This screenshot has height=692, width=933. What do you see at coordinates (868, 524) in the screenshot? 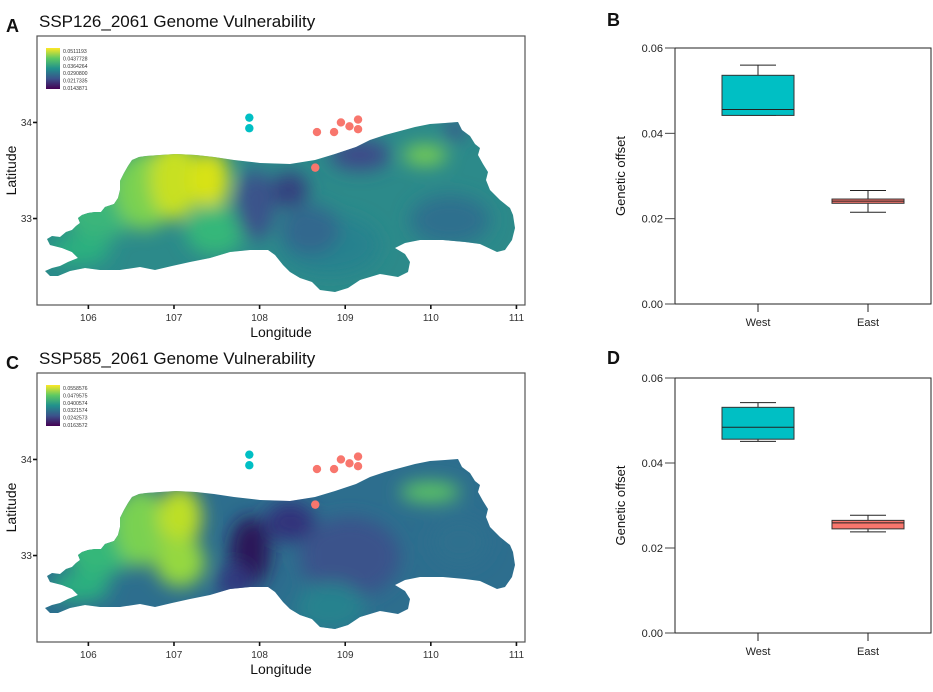
I see `east-box` at bounding box center [868, 524].